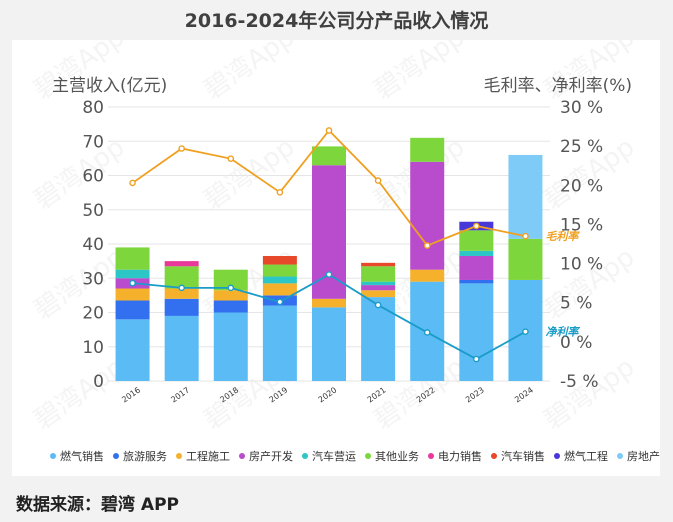 The image size is (673, 522). I want to click on x-tick-label: 2017, so click(180, 394).